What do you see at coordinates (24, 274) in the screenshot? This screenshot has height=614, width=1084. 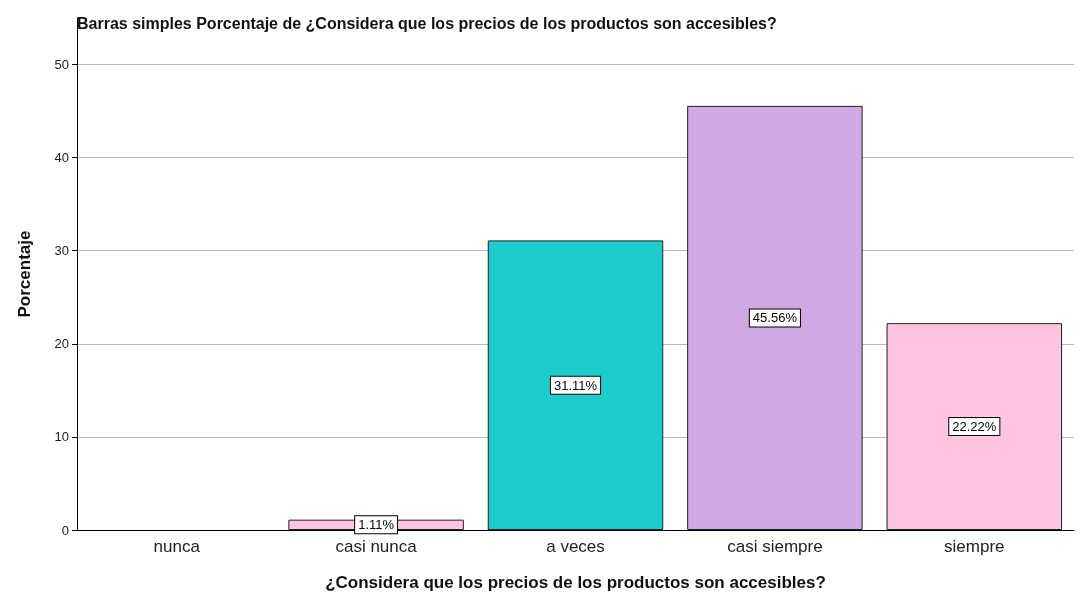 I see `y-axis-title: Porcentaje` at bounding box center [24, 274].